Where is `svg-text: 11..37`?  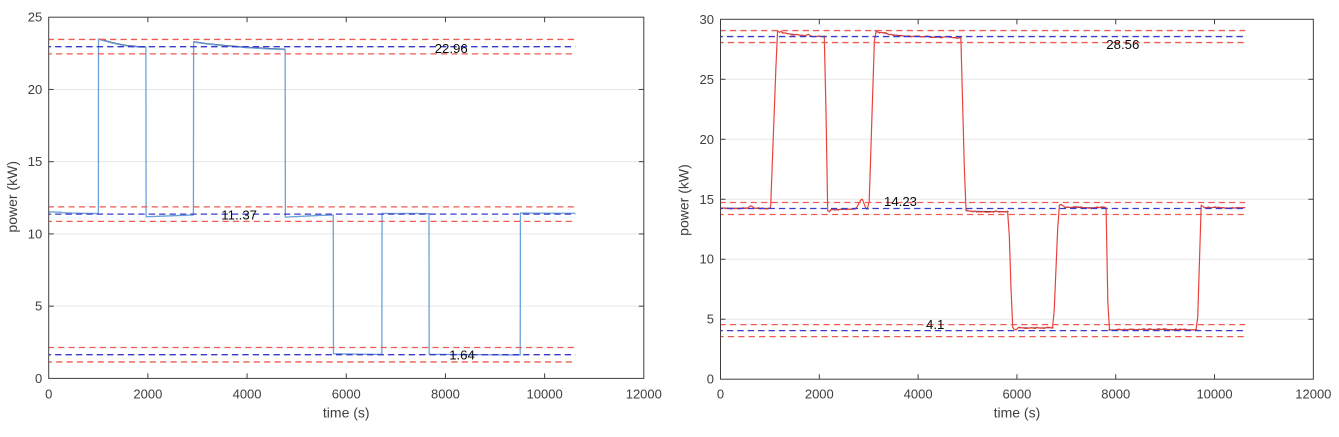
svg-text: 11..37 is located at coordinates (239, 215).